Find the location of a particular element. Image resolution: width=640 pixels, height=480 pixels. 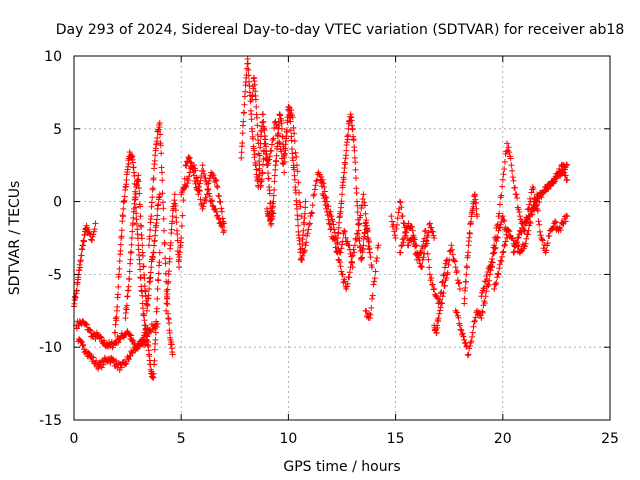

x-tick-label: 15 is located at coordinates (396, 439).